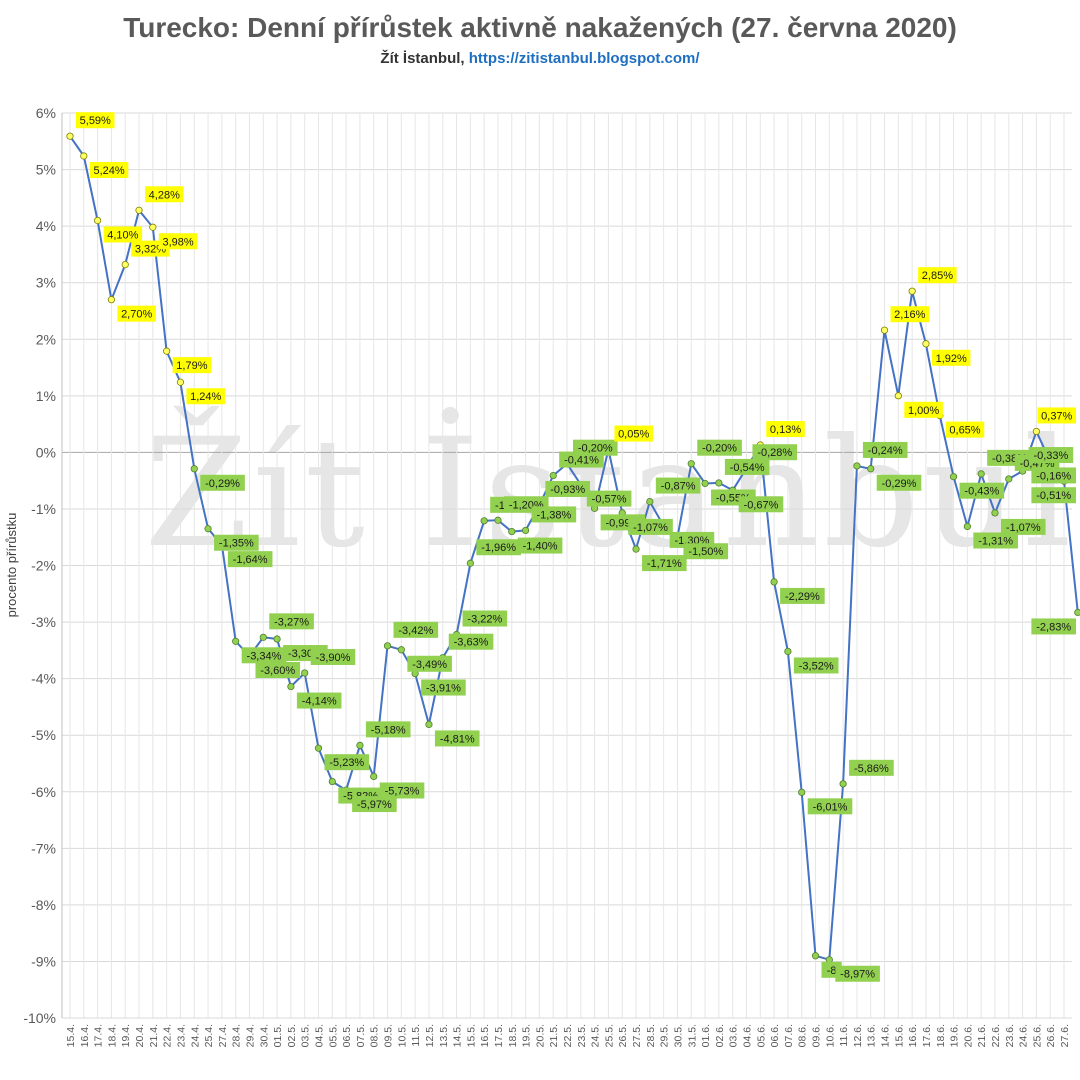 The image size is (1080, 1080). Describe the element at coordinates (71, 1035) in the screenshot. I see `x-tick-label: 15.4.` at that location.